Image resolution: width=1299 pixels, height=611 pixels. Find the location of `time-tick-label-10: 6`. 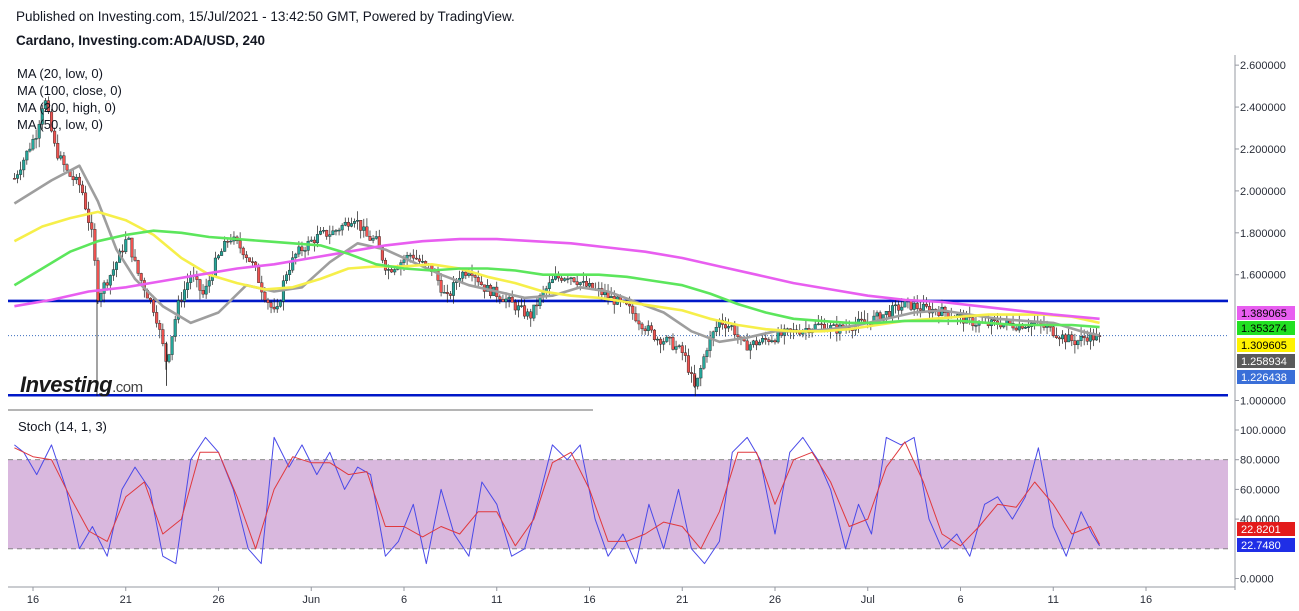

time-tick-label-10: 6 is located at coordinates (960, 600).